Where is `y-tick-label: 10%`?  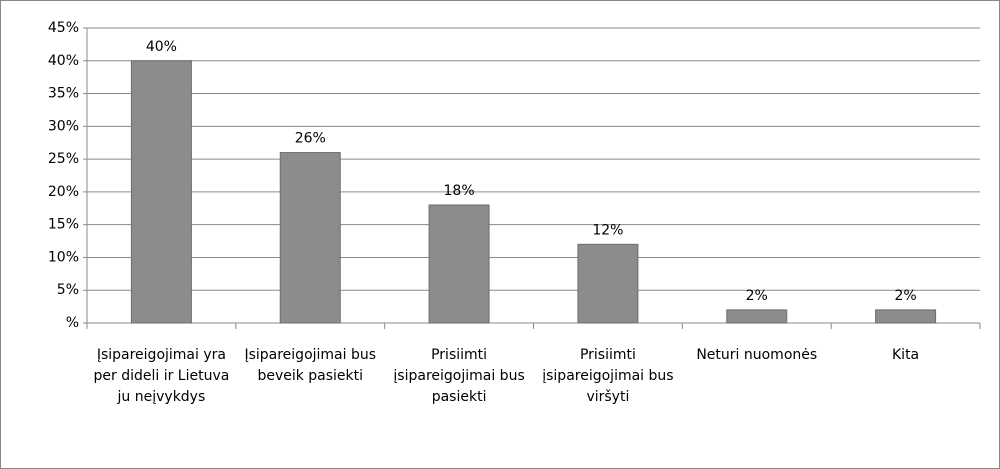 y-tick-label: 10% is located at coordinates (63, 257).